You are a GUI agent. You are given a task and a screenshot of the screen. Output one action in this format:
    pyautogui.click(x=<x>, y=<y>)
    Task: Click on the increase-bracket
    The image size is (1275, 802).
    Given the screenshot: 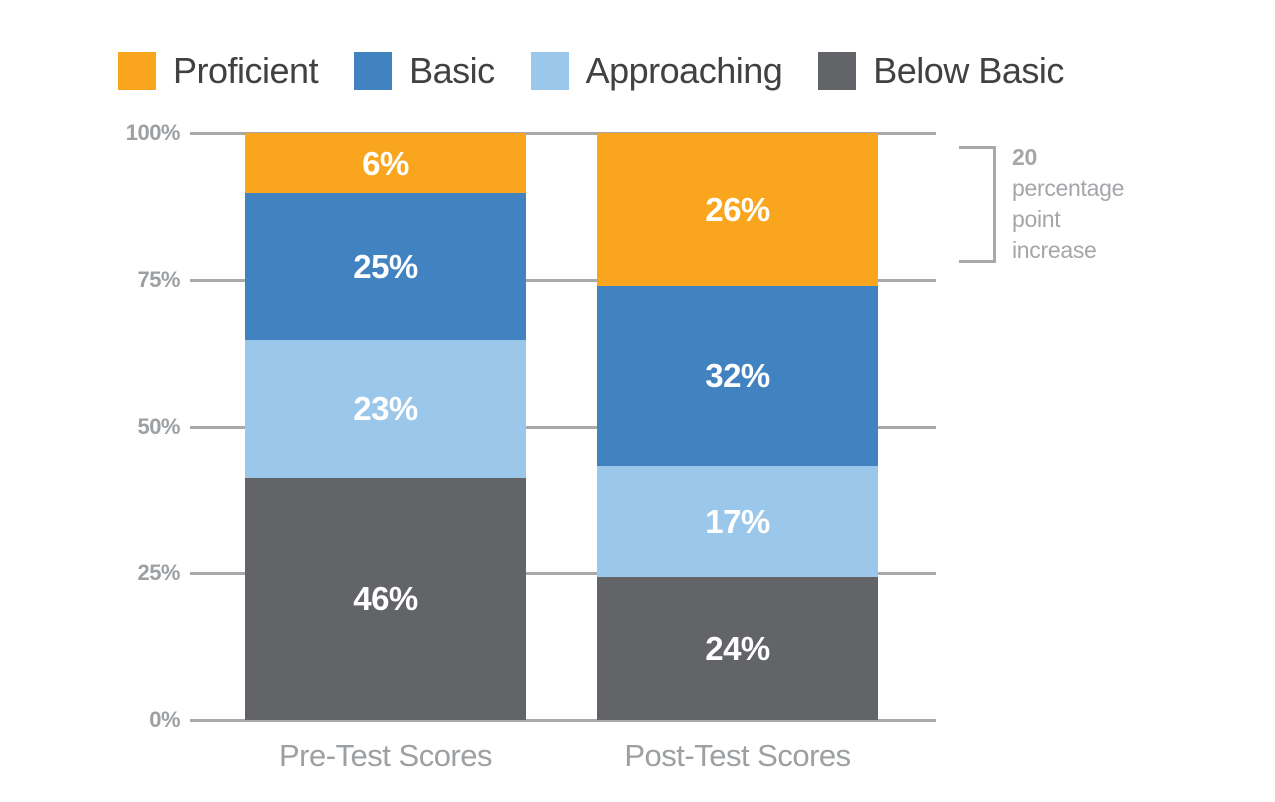 What is the action you would take?
    pyautogui.click(x=977, y=204)
    